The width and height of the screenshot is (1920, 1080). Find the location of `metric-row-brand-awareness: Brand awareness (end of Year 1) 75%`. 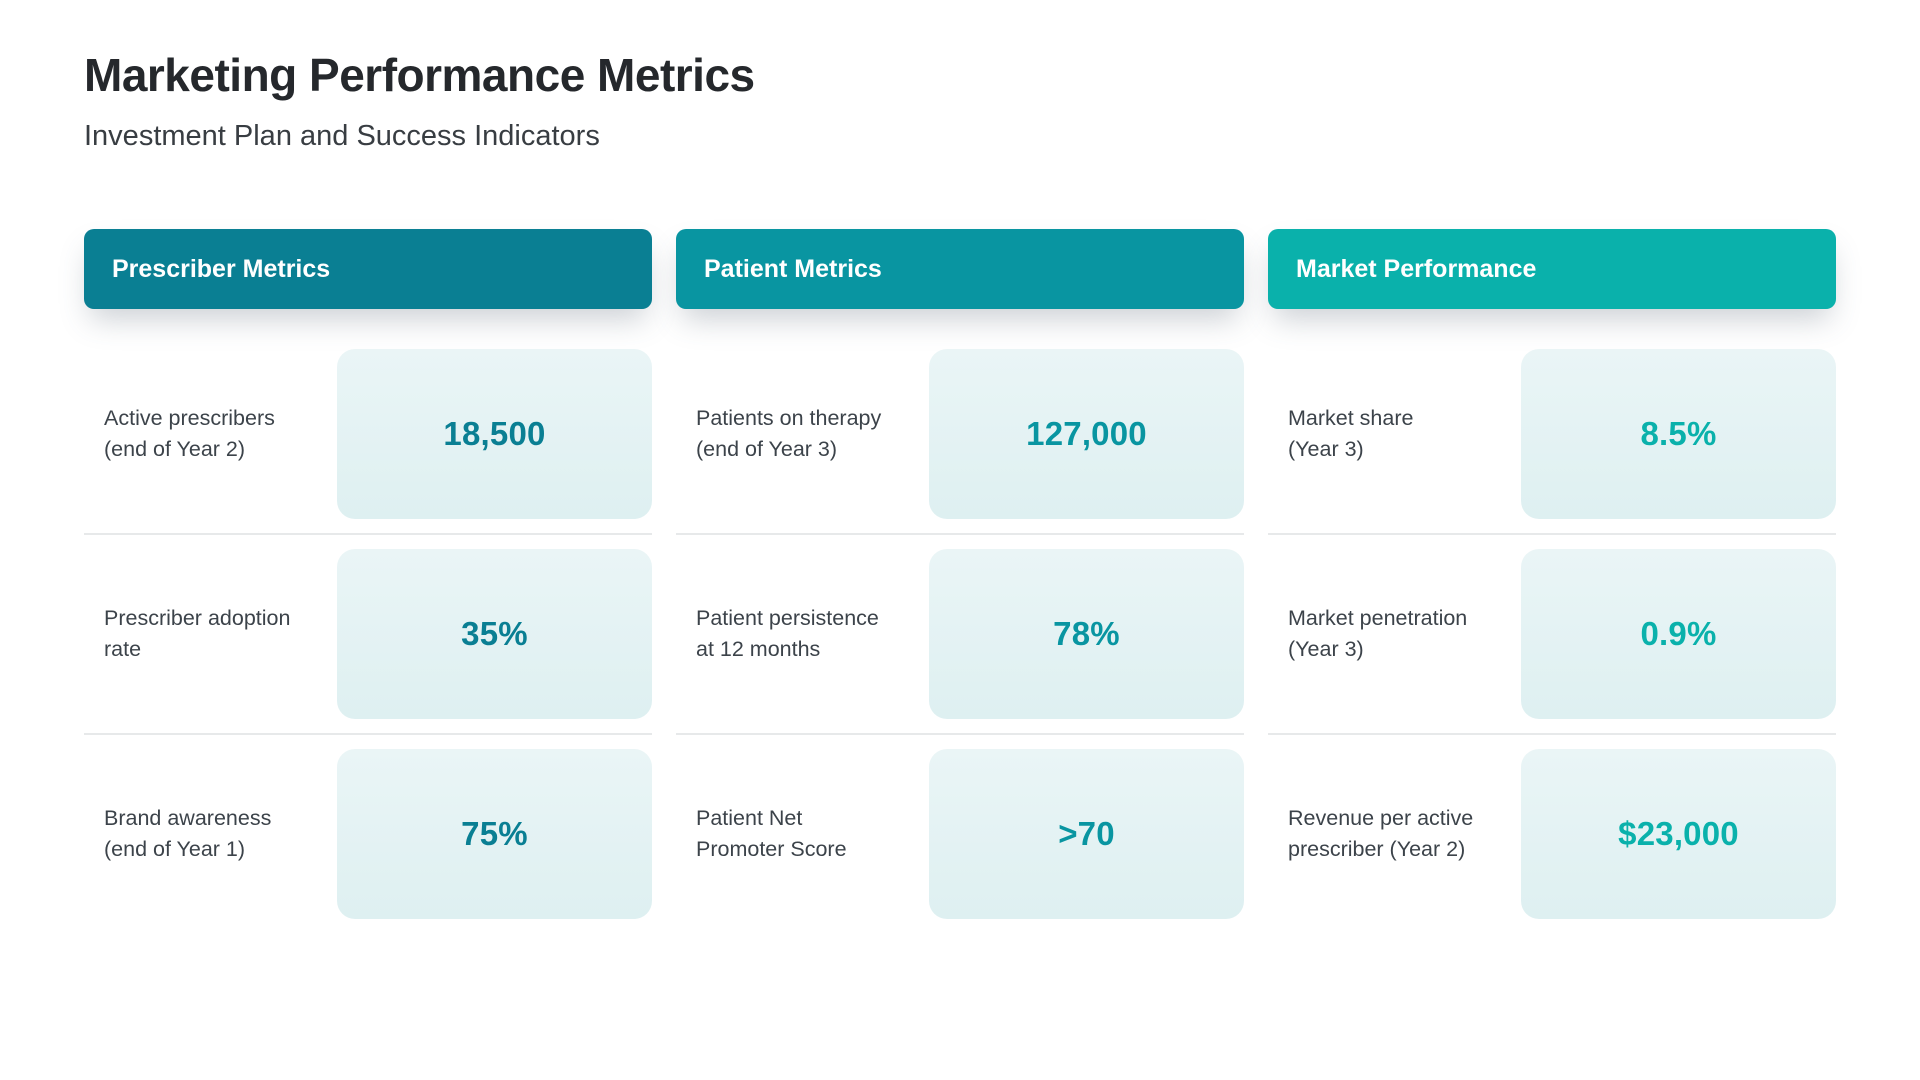

metric-row-brand-awareness: Brand awareness (end of Year 1) 75% is located at coordinates (368, 833).